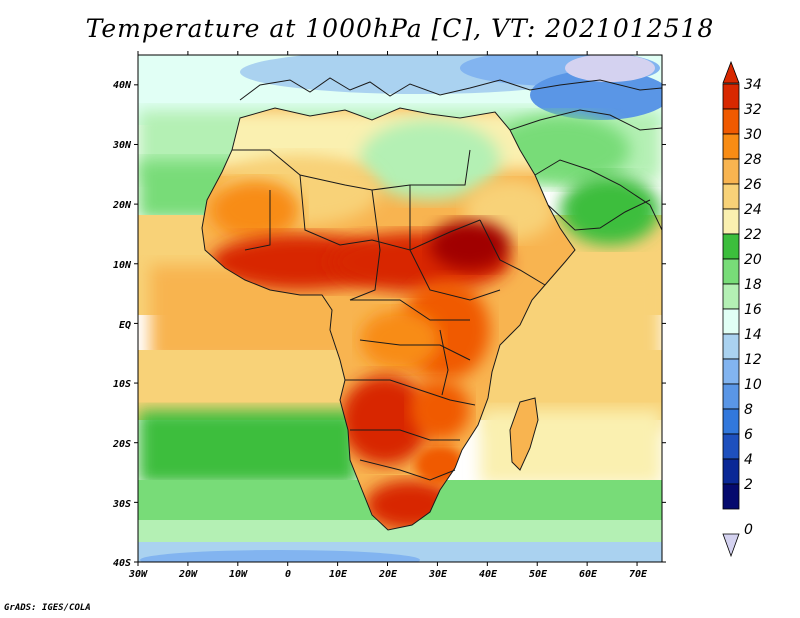 This screenshot has width=800, height=618. I want to click on lon-tick-label: 60E, so click(588, 574).